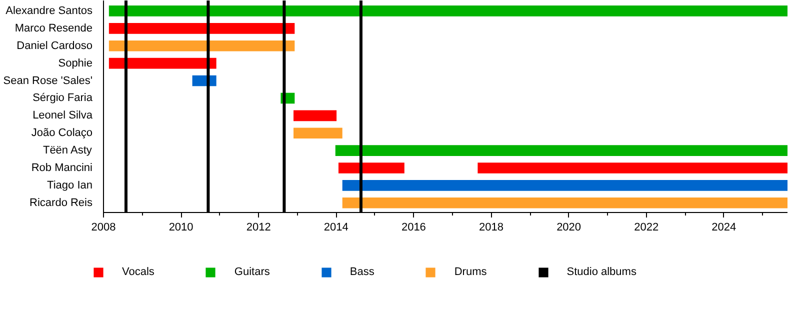 The height and width of the screenshot is (320, 800). I want to click on legend-label: Guitars, so click(252, 272).